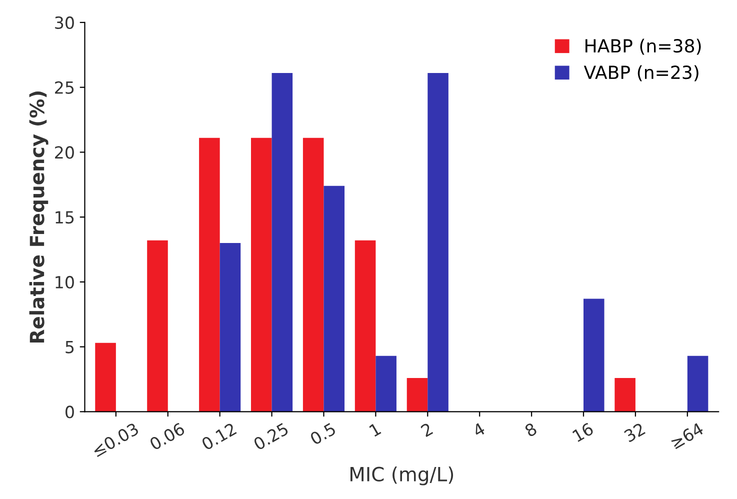  Describe the element at coordinates (65, 217) in the screenshot. I see `y-tick-label: 15` at that location.